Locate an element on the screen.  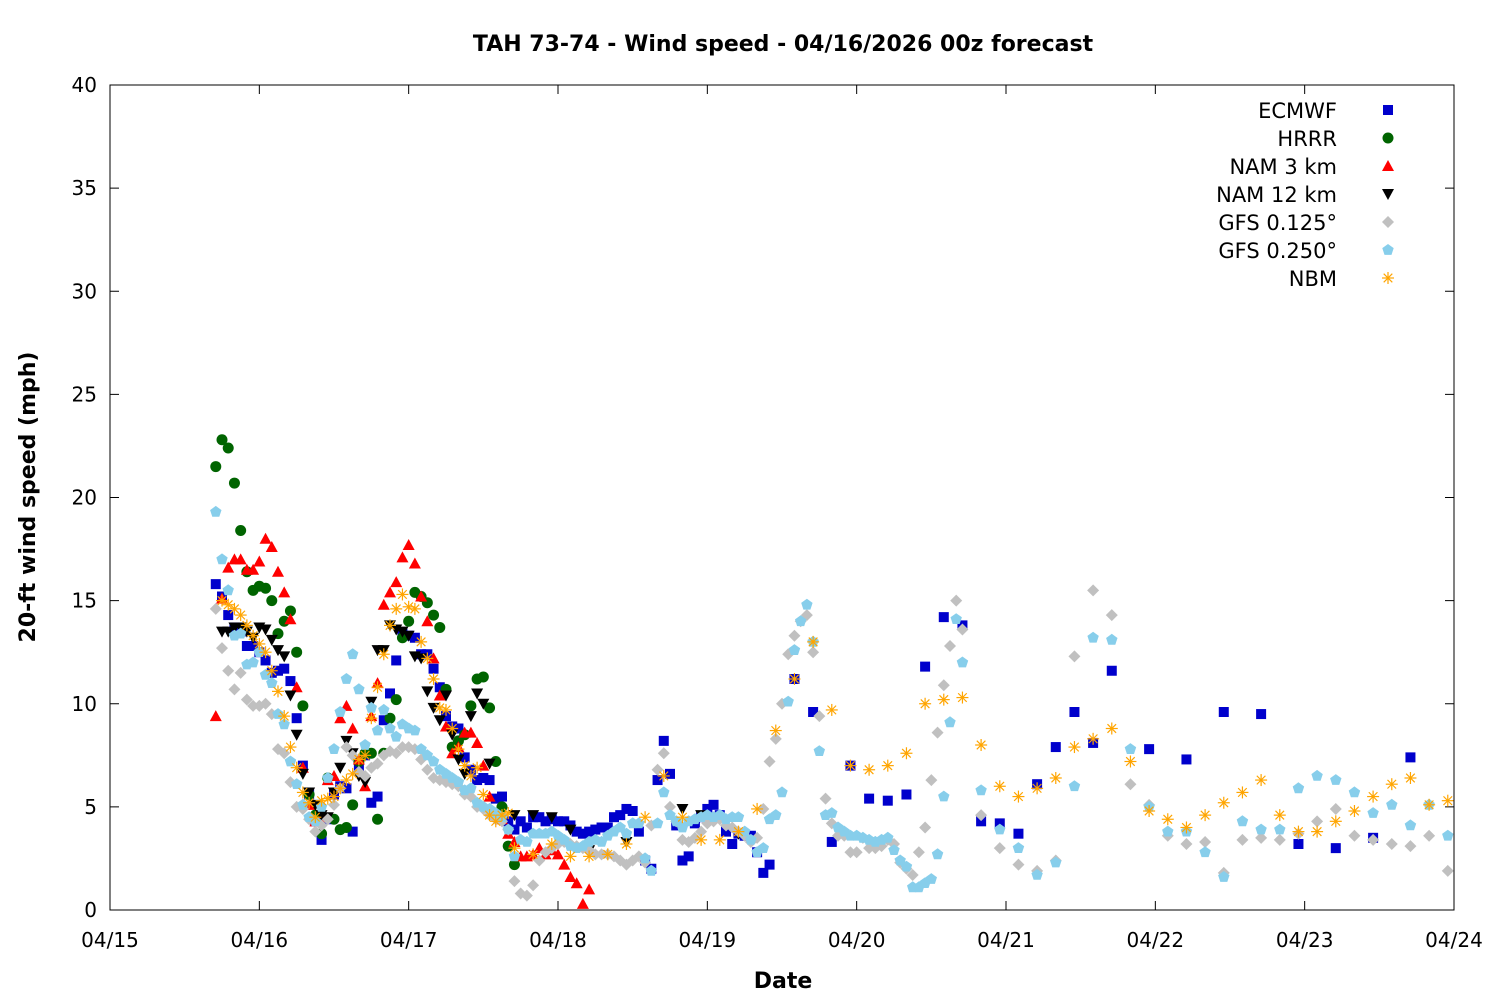
legend-label: GFS 0.250° is located at coordinates (1277, 251).